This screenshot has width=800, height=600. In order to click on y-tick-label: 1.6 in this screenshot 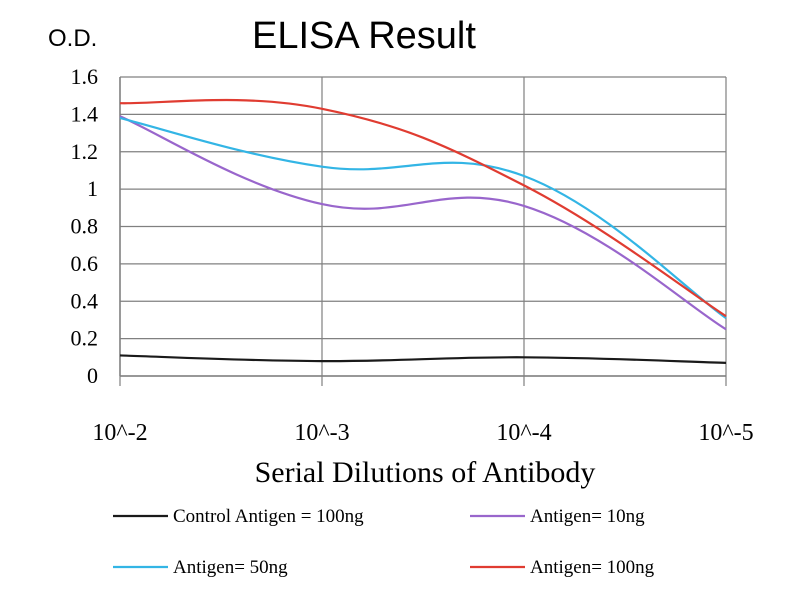, I will do `click(85, 76)`.